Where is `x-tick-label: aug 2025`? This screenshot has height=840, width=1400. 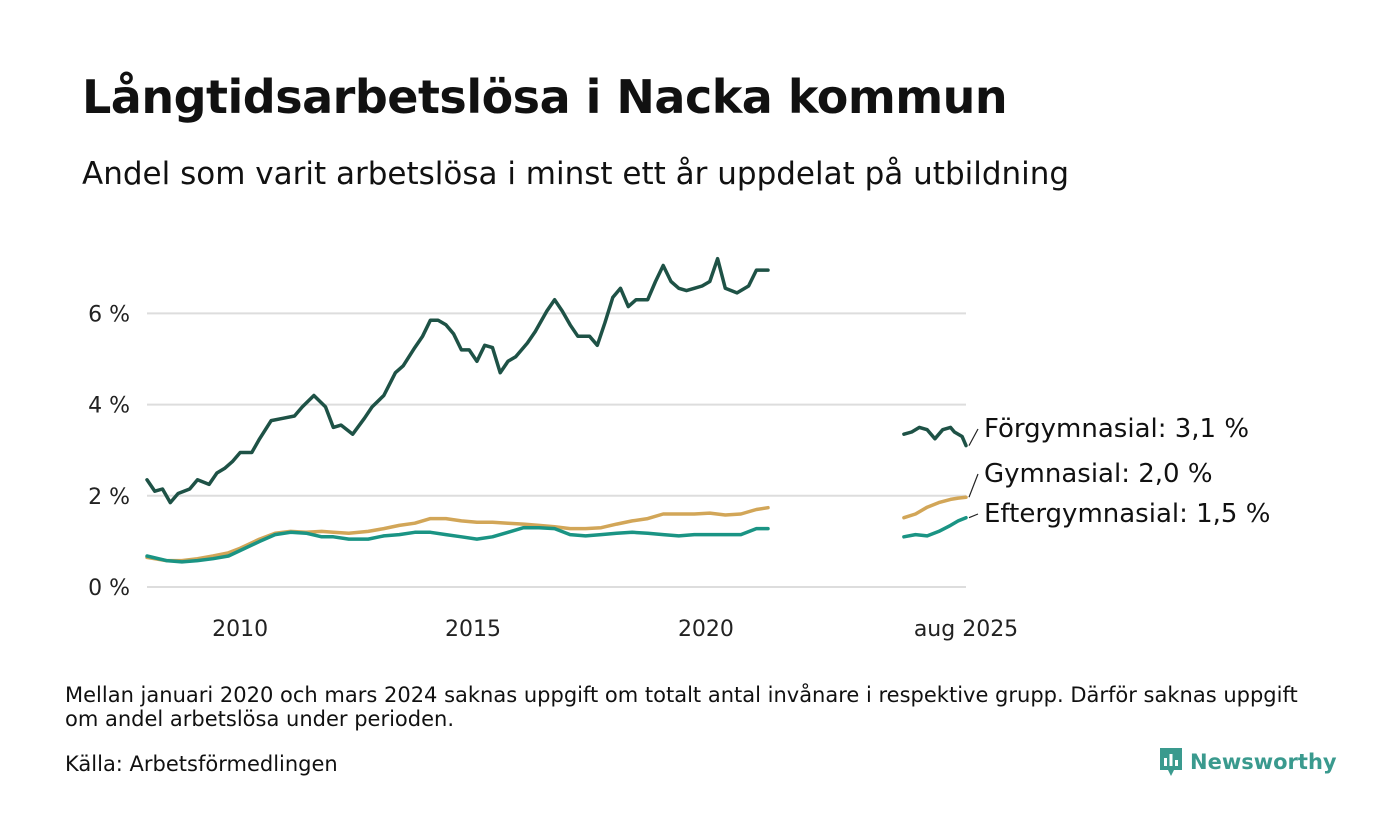 x-tick-label: aug 2025 is located at coordinates (966, 629).